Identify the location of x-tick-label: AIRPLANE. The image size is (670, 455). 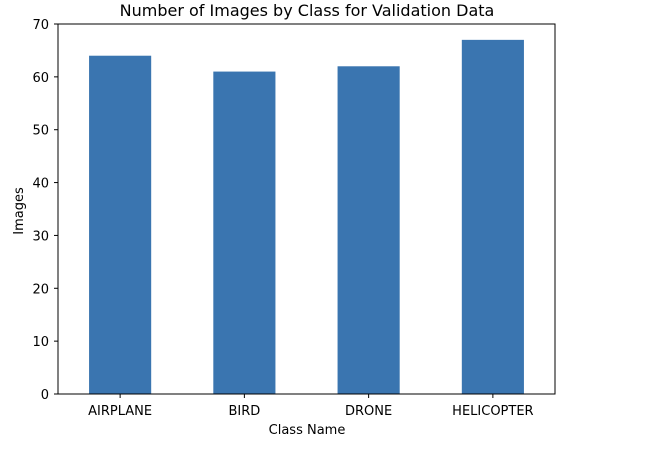
(120, 411).